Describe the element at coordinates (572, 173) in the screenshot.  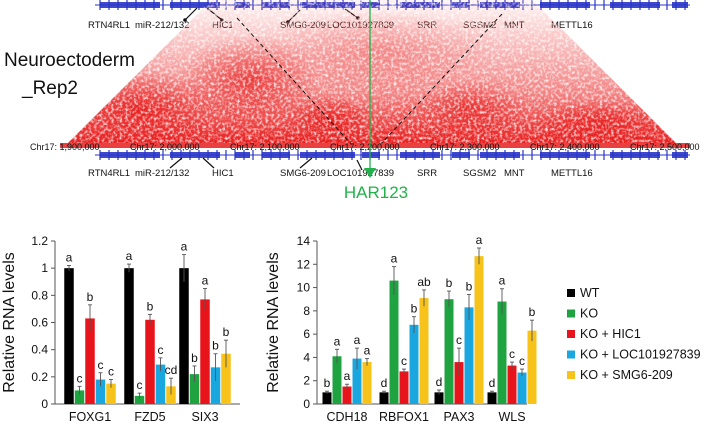
I see `bottom-gene-label: METTL16` at that location.